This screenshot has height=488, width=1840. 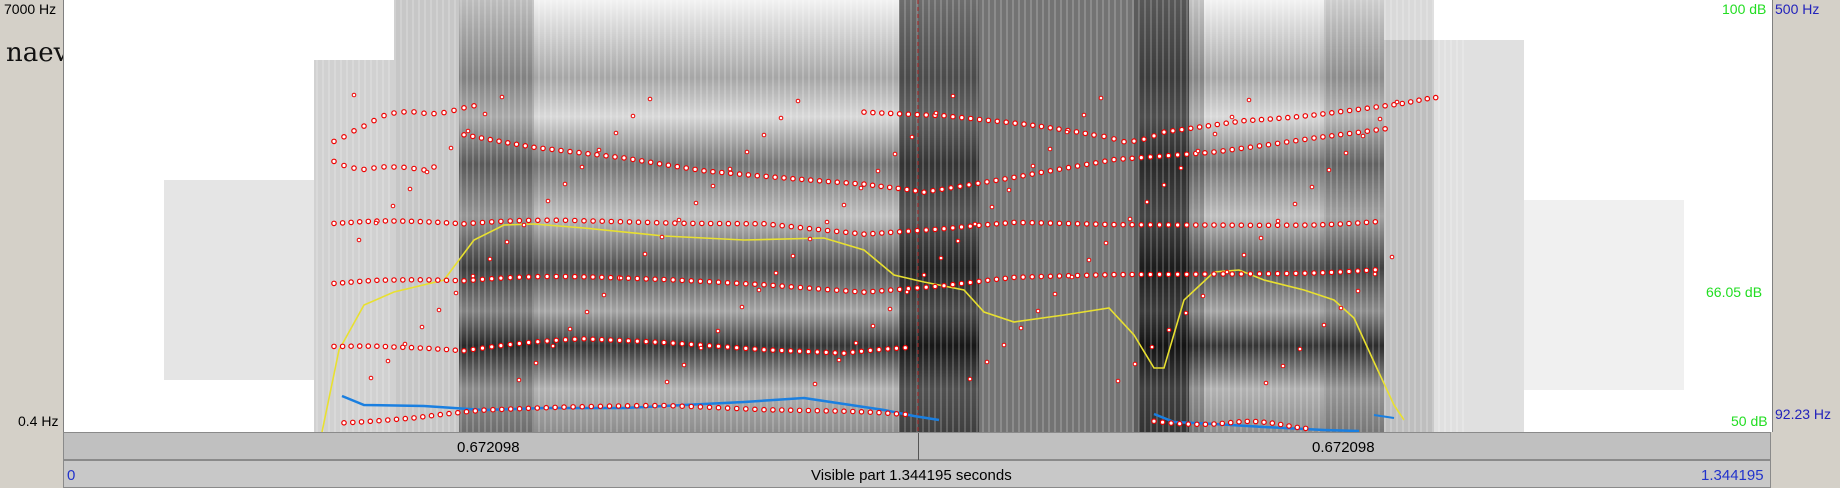 I want to click on selection-time-bar: 0.672098 0.672098, so click(x=917, y=446).